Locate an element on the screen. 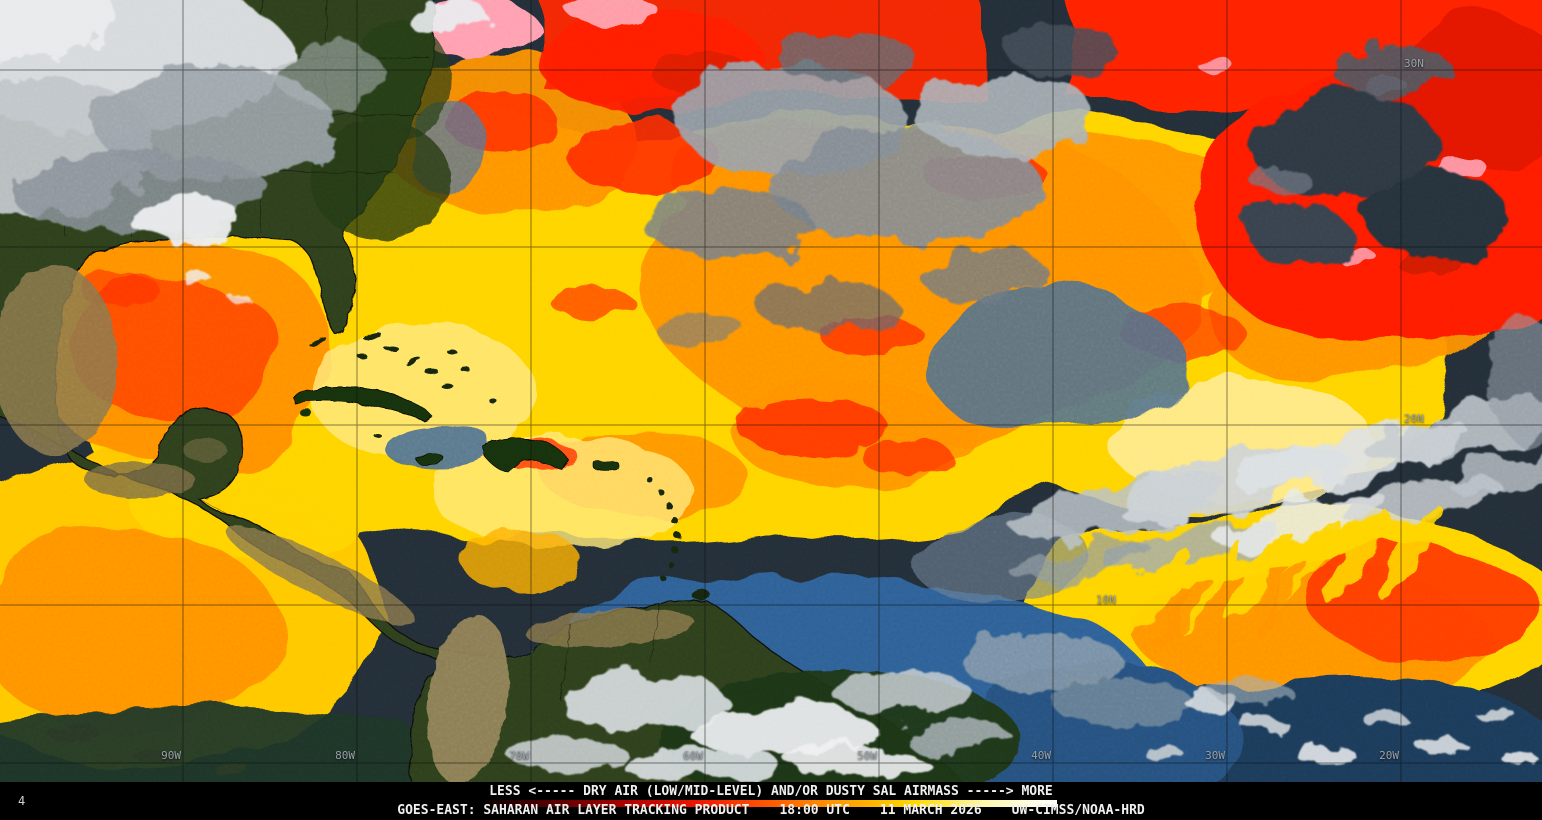 This screenshot has width=1542, height=820. lat-label: 30N is located at coordinates (1414, 63).